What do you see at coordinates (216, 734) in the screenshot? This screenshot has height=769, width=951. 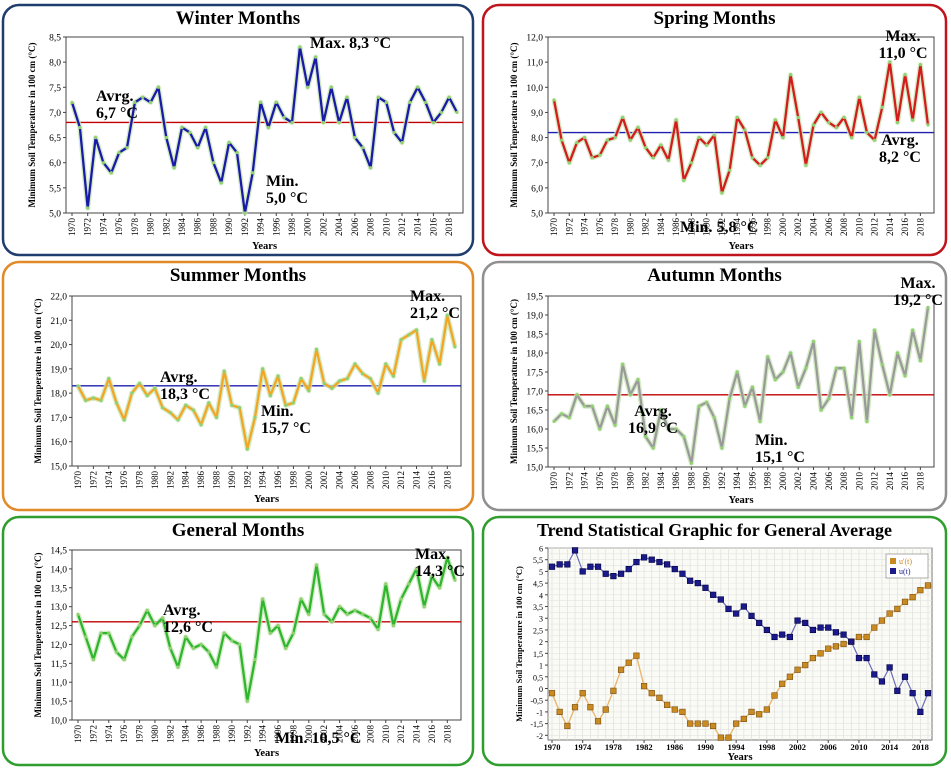 I see `x-tick-label: 1988` at bounding box center [216, 734].